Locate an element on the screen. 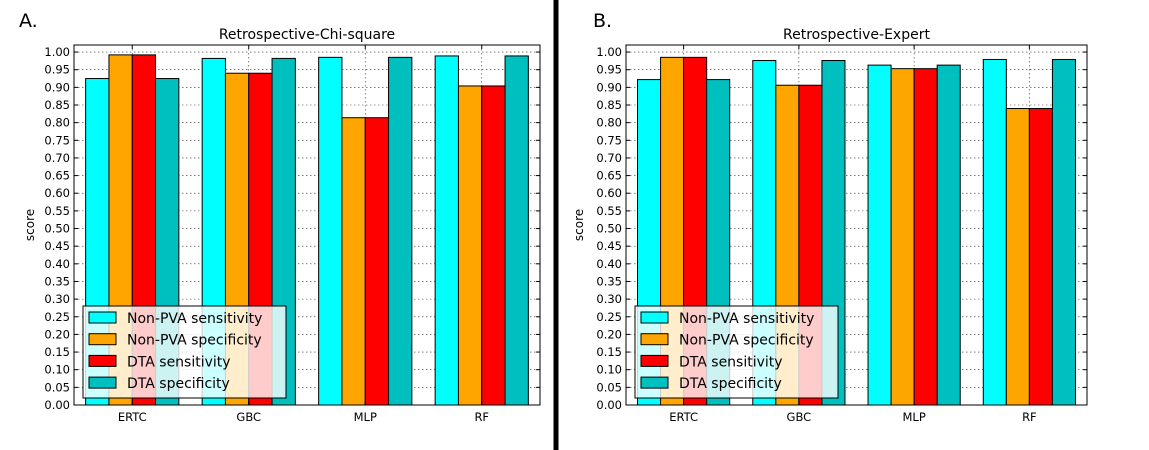  y-tick-label: 0.70 is located at coordinates (609, 158).